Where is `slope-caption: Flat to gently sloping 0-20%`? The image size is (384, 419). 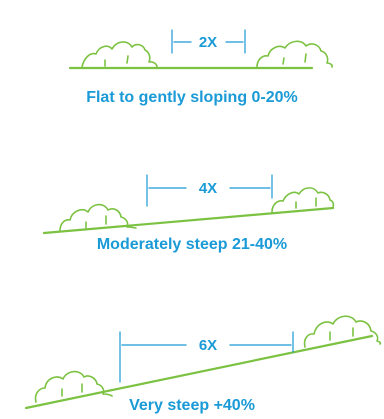
slope-caption: Flat to gently sloping 0-20% is located at coordinates (192, 97).